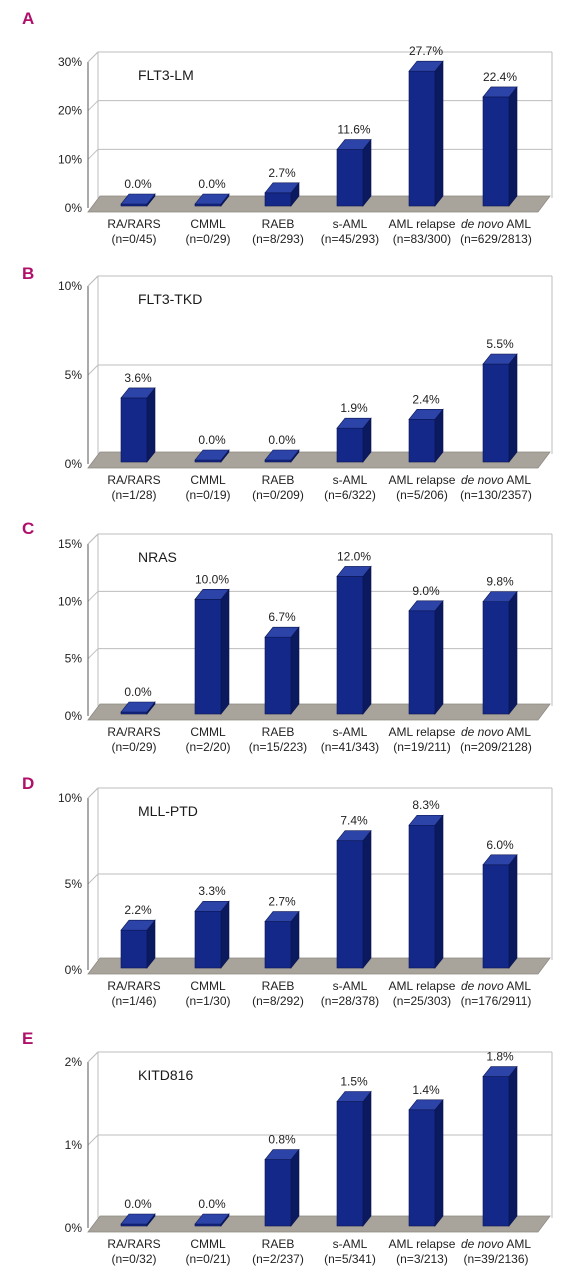  Describe the element at coordinates (74, 1228) in the screenshot. I see `y-tick-label: 0%` at that location.